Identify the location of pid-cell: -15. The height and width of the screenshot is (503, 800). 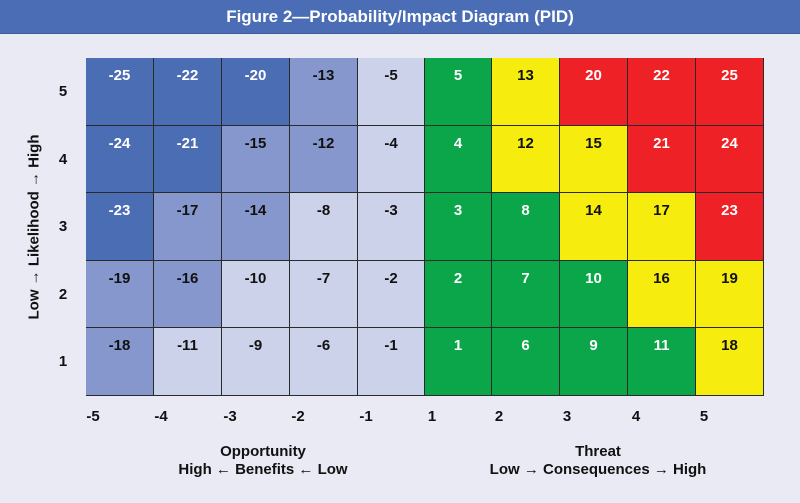
(256, 159).